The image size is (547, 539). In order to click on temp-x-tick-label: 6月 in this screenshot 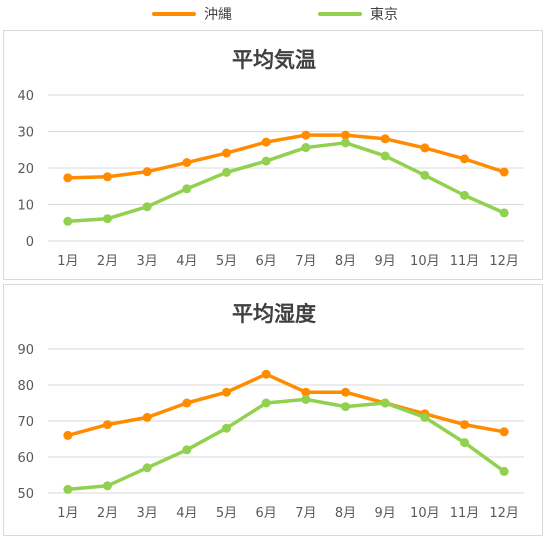, I will do `click(266, 261)`.